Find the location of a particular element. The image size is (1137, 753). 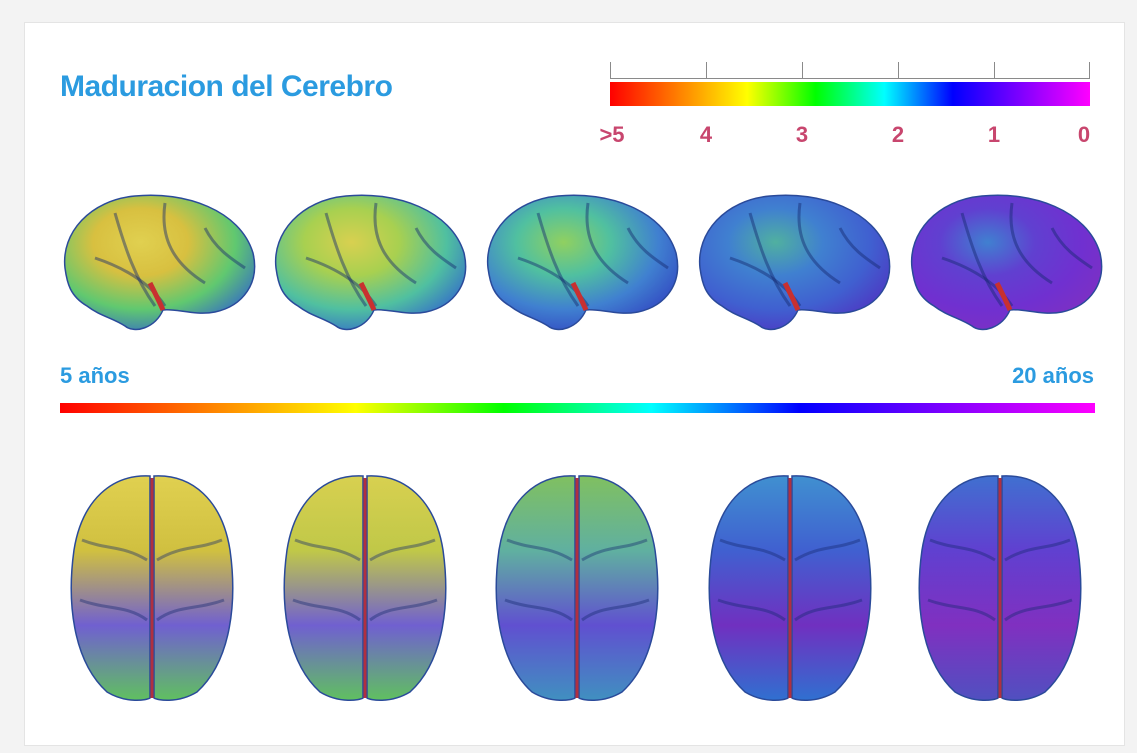

color-scale: >5 4 3 2 1 0 is located at coordinates (845, 107).